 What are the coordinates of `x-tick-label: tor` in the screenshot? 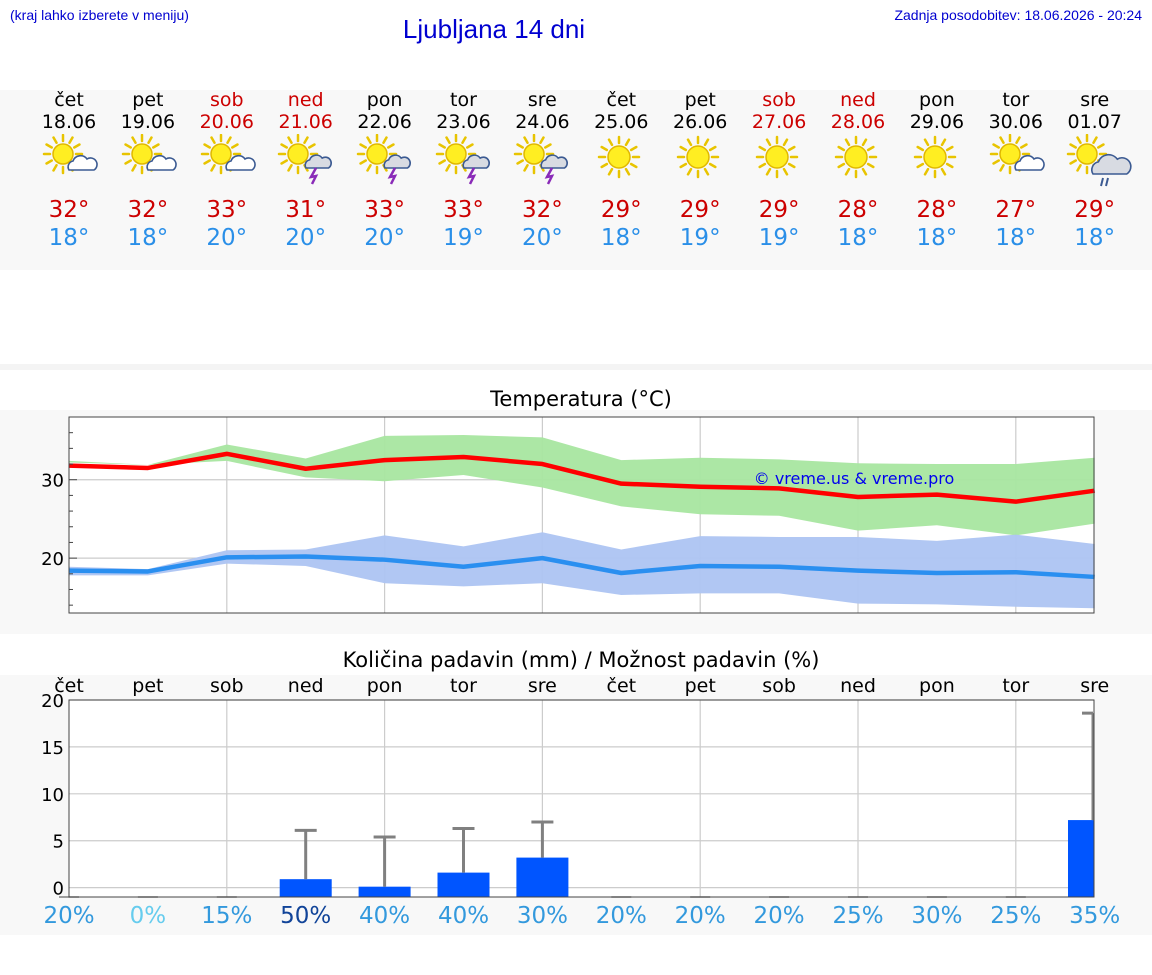 It's located at (463, 686).